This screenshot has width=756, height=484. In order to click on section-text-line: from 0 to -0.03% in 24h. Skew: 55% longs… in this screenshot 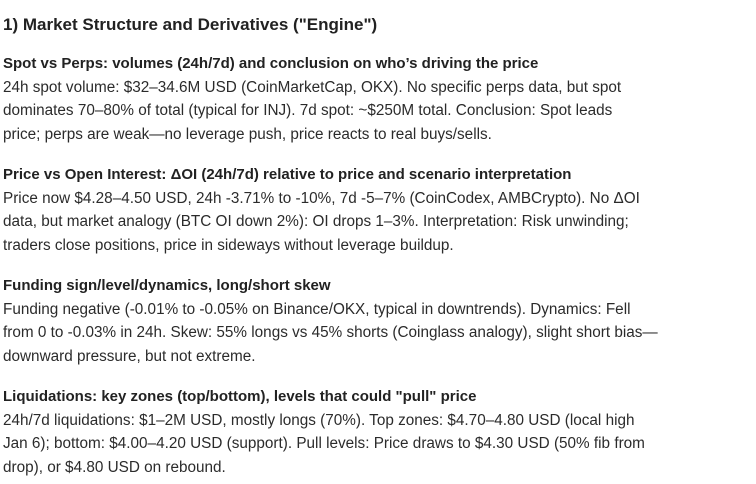, I will do `click(330, 332)`.